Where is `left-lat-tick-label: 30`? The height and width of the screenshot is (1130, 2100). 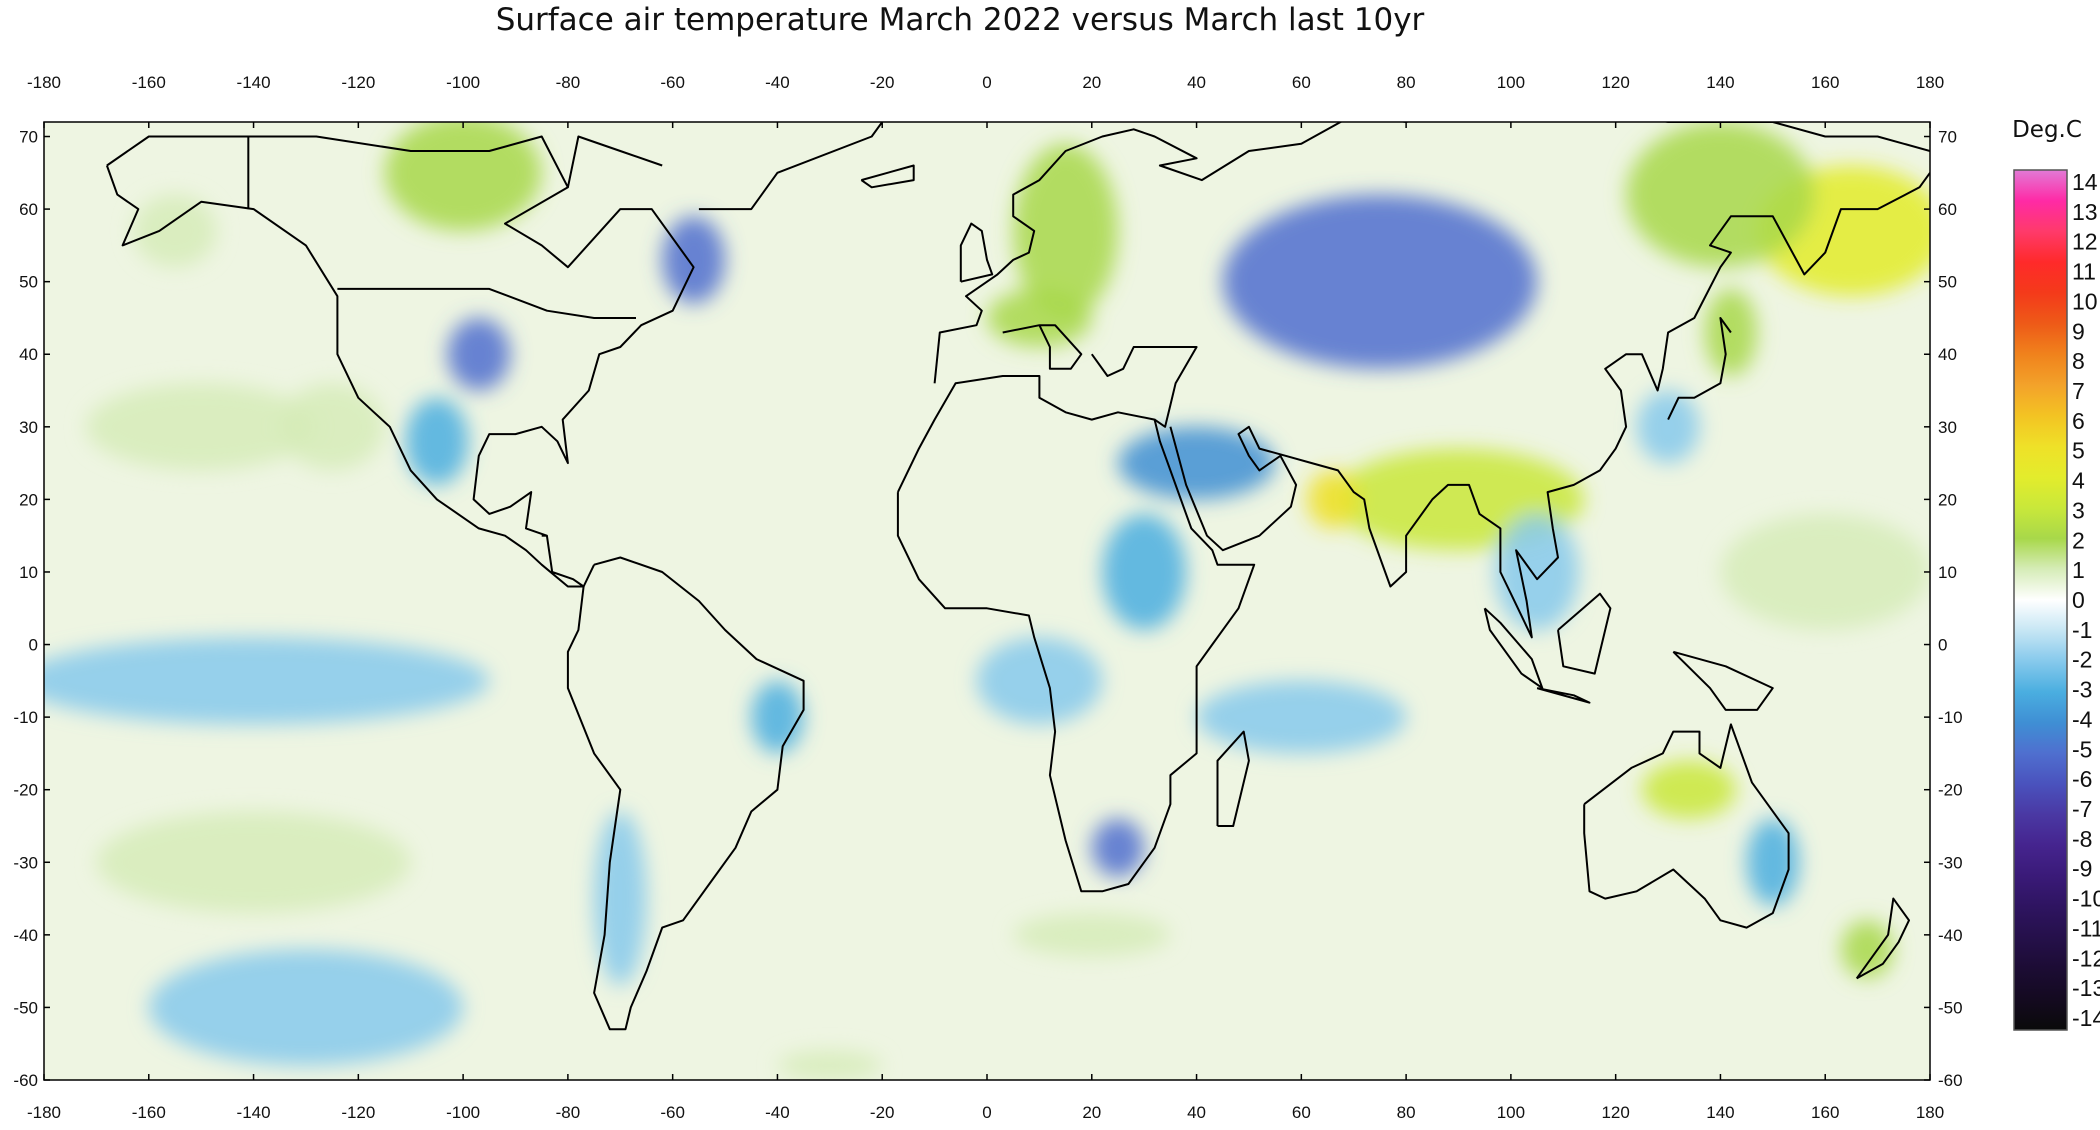
left-lat-tick-label: 30 is located at coordinates (28, 427).